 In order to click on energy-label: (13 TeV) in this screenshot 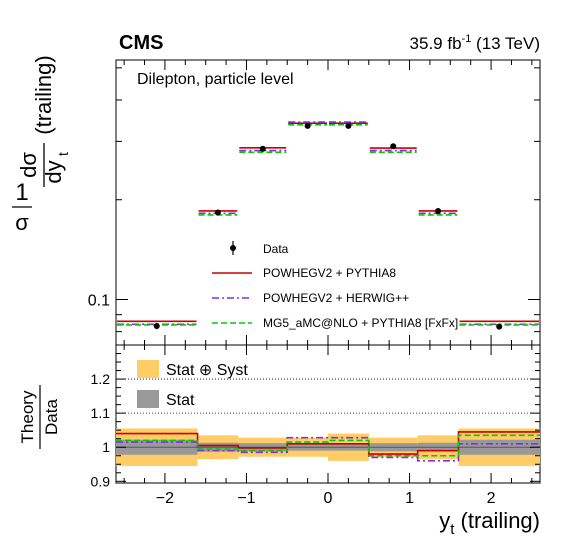, I will do `click(505, 43)`.